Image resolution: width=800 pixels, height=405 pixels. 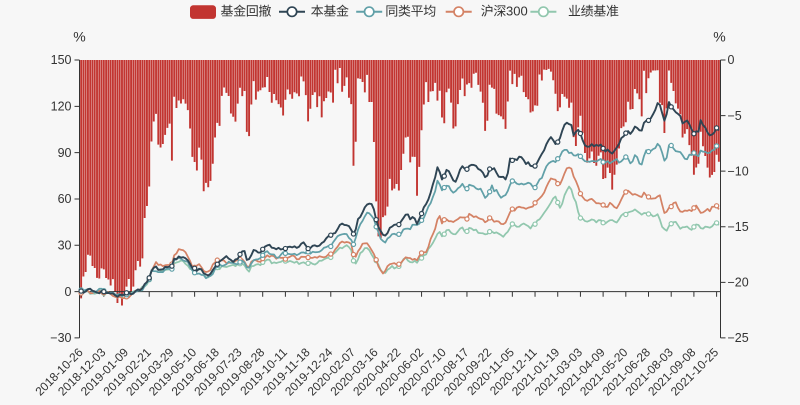 What do you see at coordinates (517, 11) in the screenshot?
I see `svg-text: 300` at bounding box center [517, 11].